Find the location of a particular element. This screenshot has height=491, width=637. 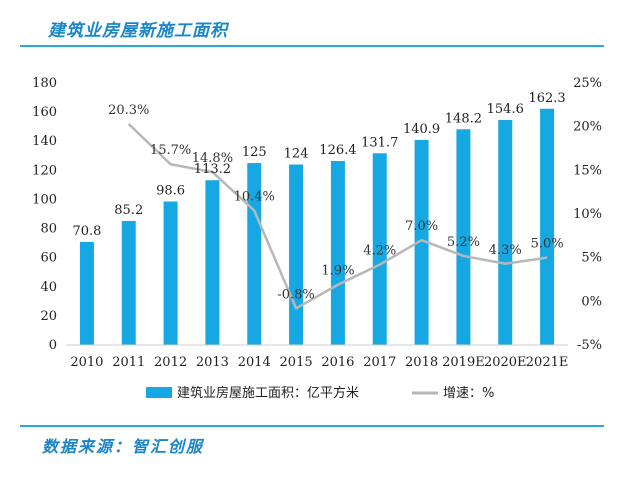

x-axis-tick-label: 2020E is located at coordinates (505, 362).